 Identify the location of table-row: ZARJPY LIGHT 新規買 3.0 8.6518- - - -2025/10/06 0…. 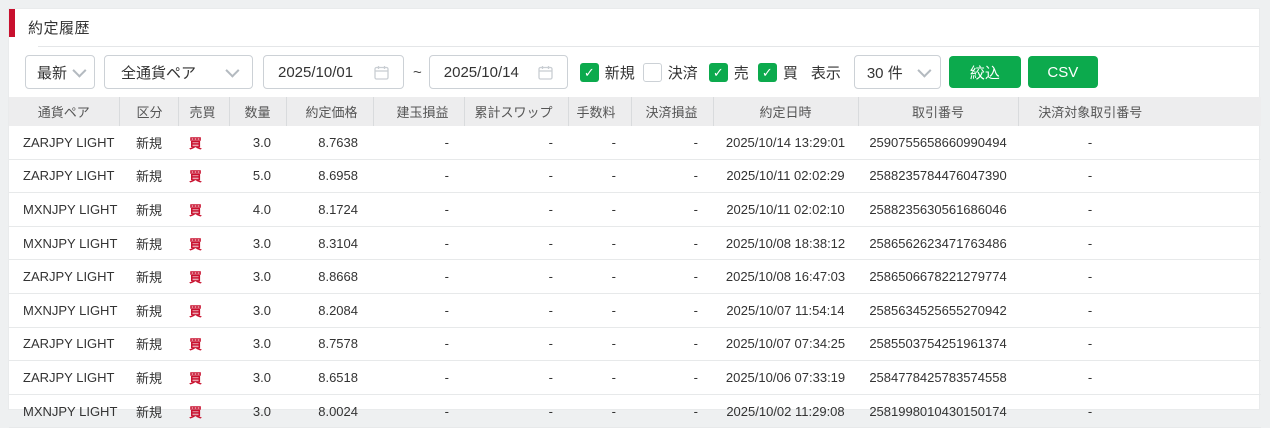
(635, 377).